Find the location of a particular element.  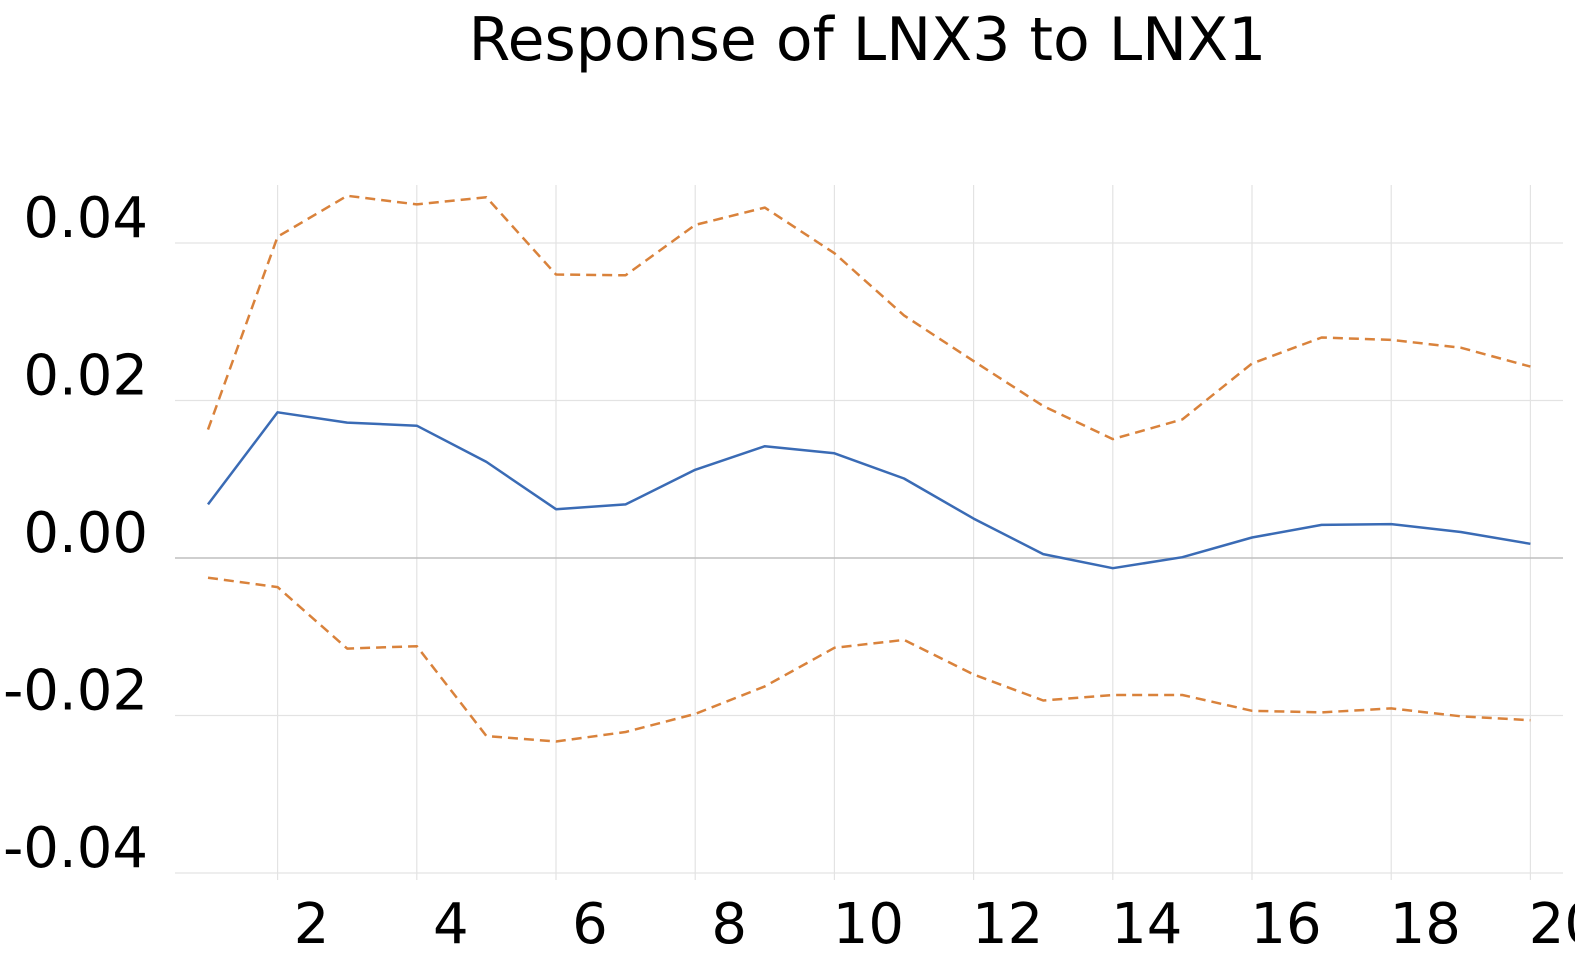

y-tick-label: -0.02 is located at coordinates (75, 691).